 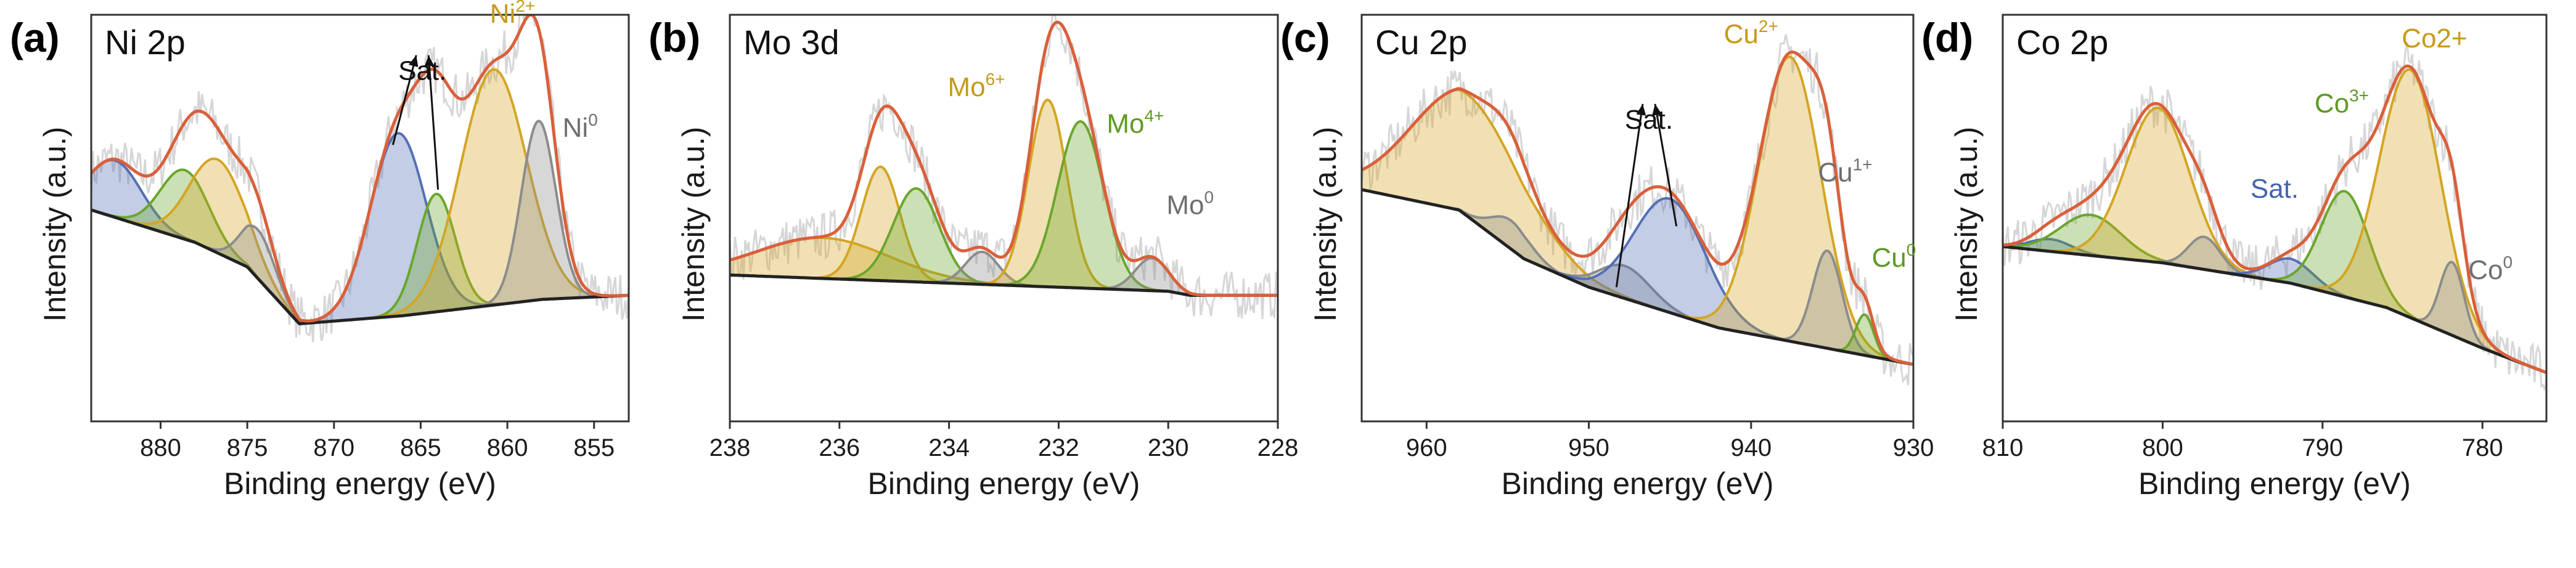 What do you see at coordinates (1751, 447) in the screenshot?
I see `x-tick-label: 940` at bounding box center [1751, 447].